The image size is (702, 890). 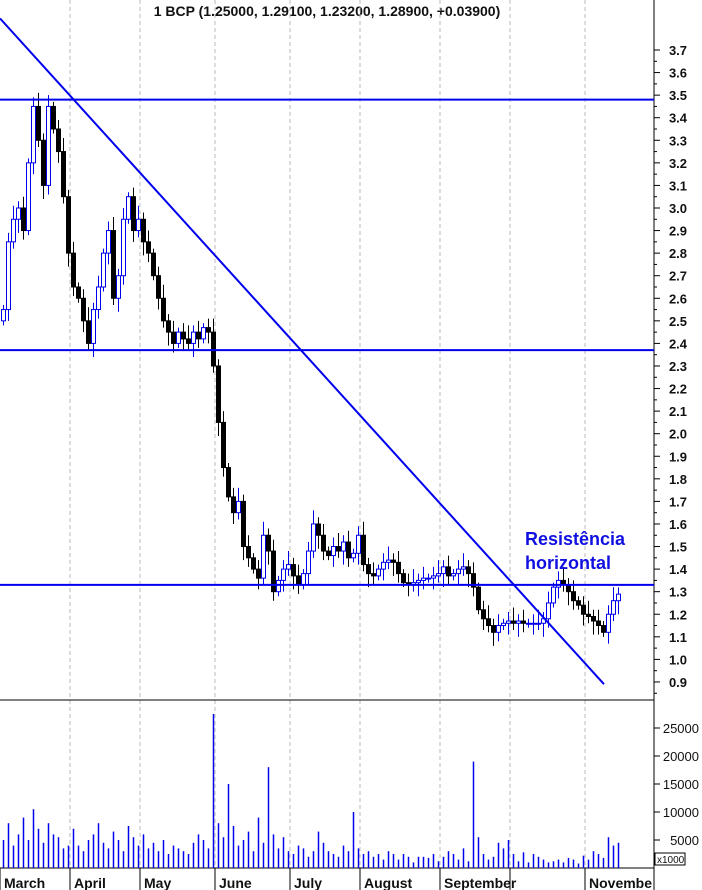 What do you see at coordinates (681, 812) in the screenshot?
I see `volume-tick-label: 10000` at bounding box center [681, 812].